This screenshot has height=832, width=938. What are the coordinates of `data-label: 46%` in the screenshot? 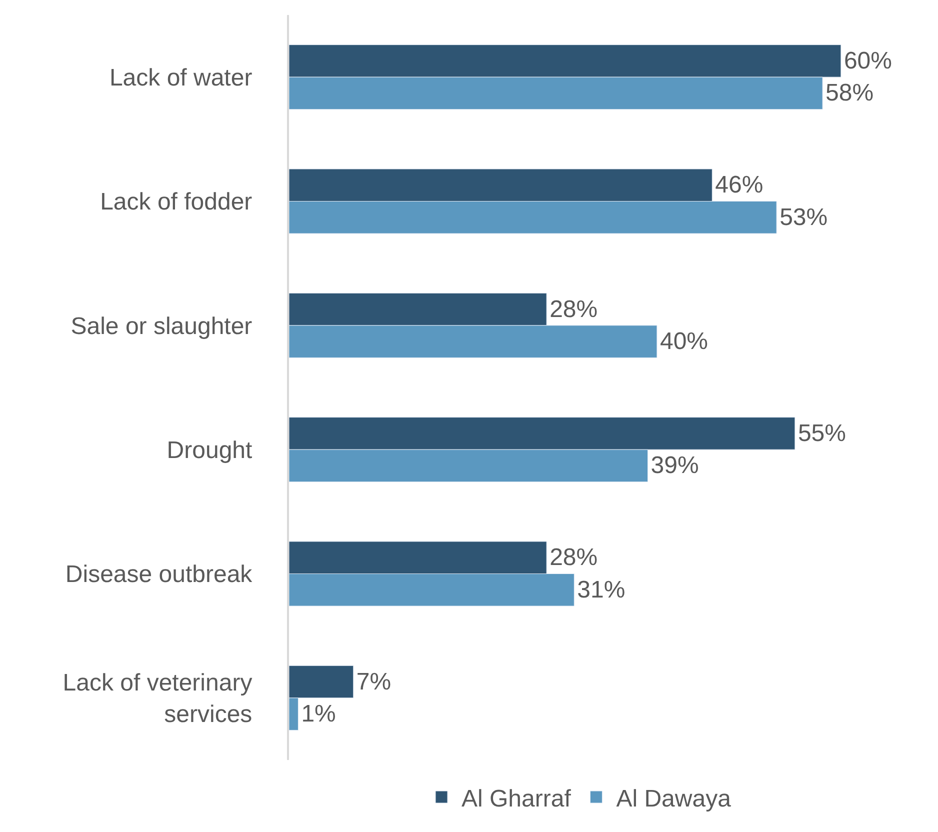 It's located at (739, 185).